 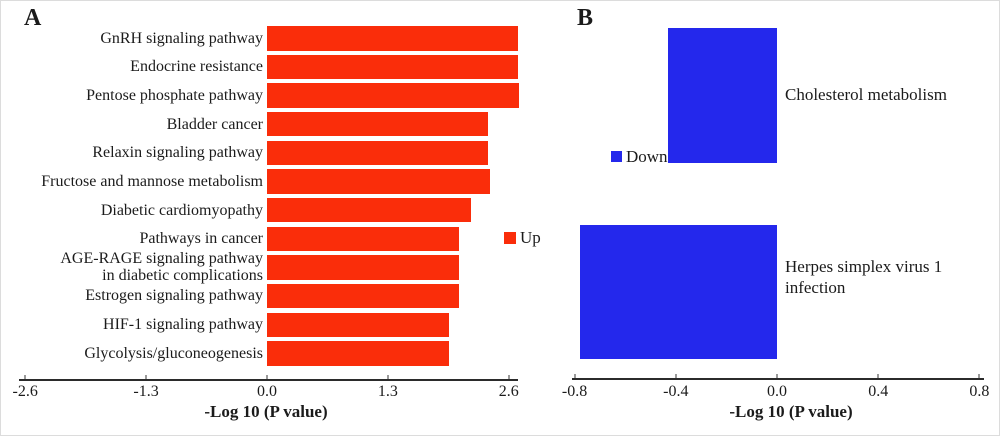 What do you see at coordinates (530, 237) in the screenshot?
I see `legend-label: Up` at bounding box center [530, 237].